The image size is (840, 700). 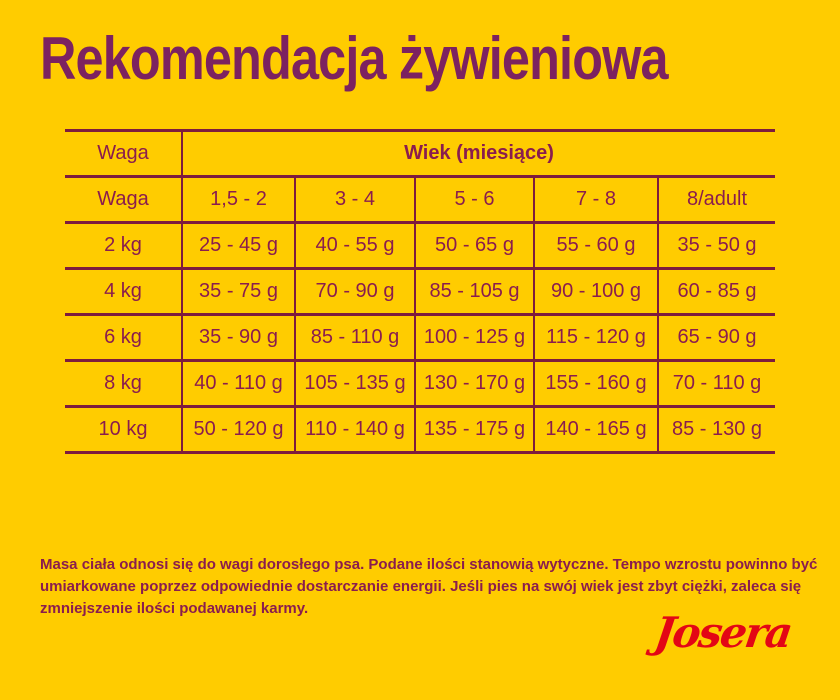 I want to click on cell-amount: 70 - 110 g, so click(x=716, y=383).